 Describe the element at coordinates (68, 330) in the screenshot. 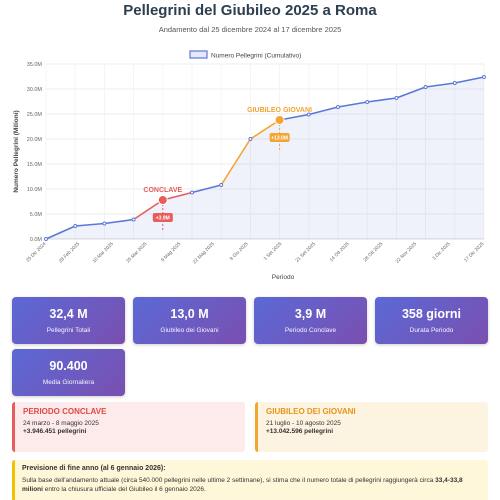

I see `stat-label: Pellegrini Totali` at that location.